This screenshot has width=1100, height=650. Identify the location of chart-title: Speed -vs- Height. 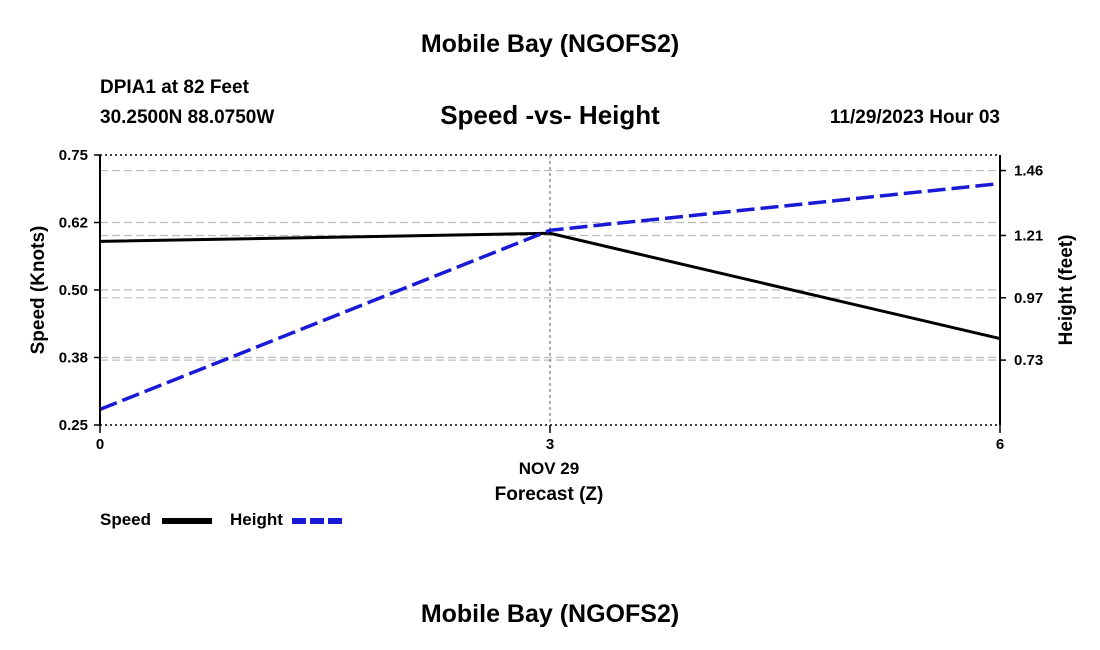
(550, 115).